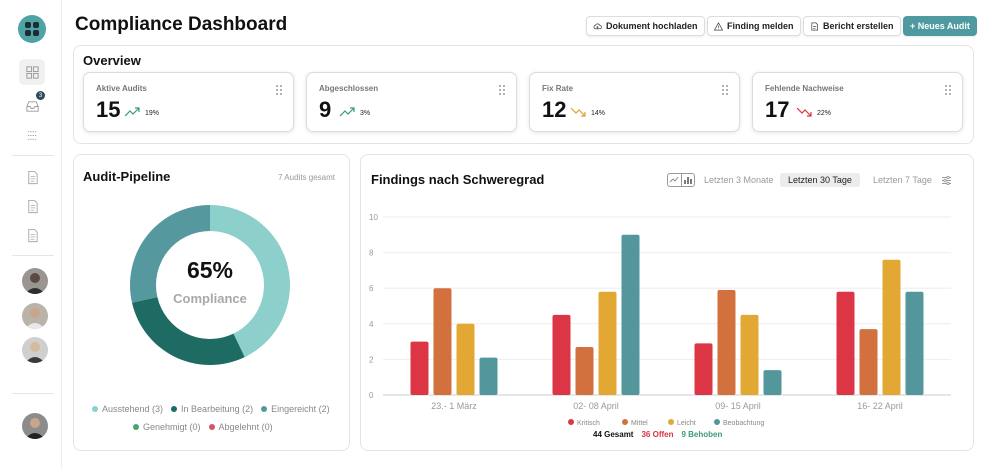 The width and height of the screenshot is (998, 469). I want to click on sidebar-item-dashboard, so click(32, 72).